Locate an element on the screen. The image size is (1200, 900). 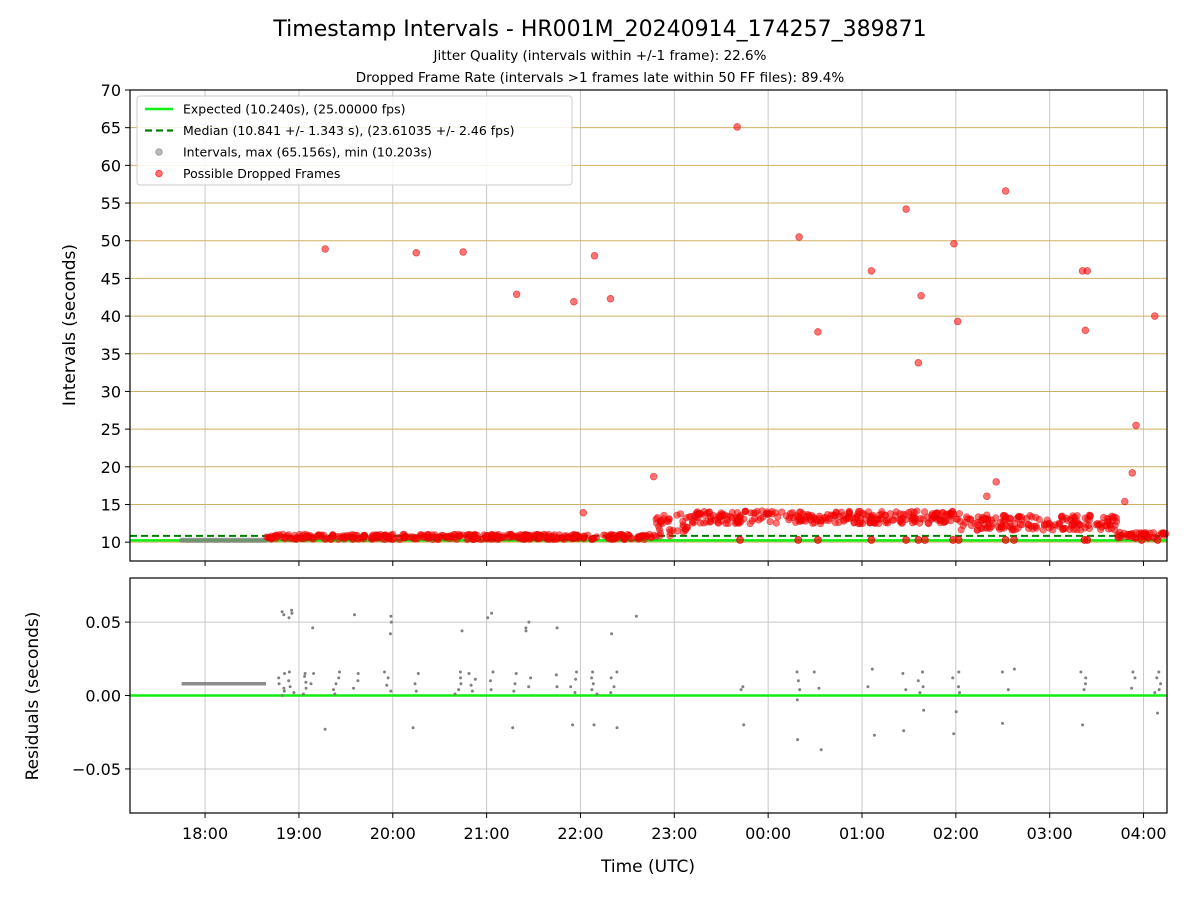
x-tick-label: 20:00 is located at coordinates (393, 833).